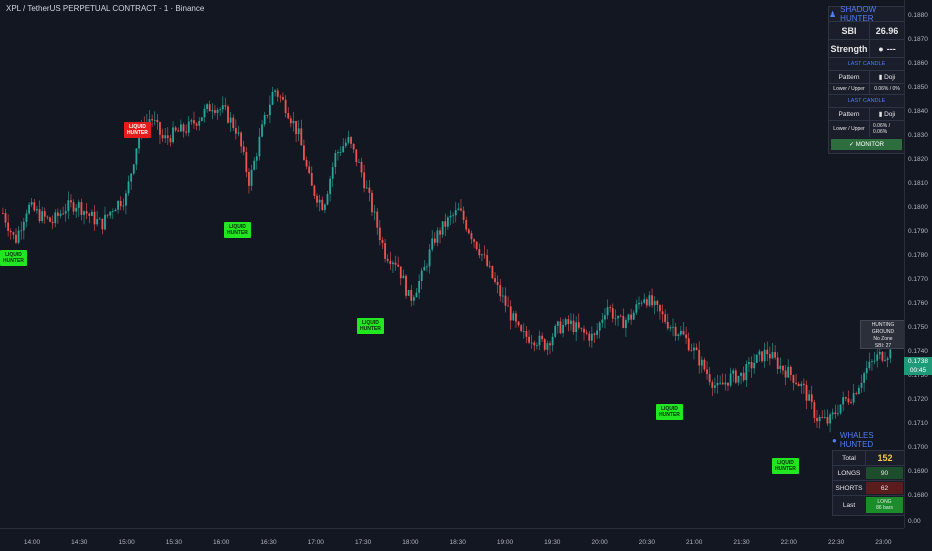  What do you see at coordinates (918, 375) in the screenshot?
I see `price-tick-label: 0.1730` at bounding box center [918, 375].